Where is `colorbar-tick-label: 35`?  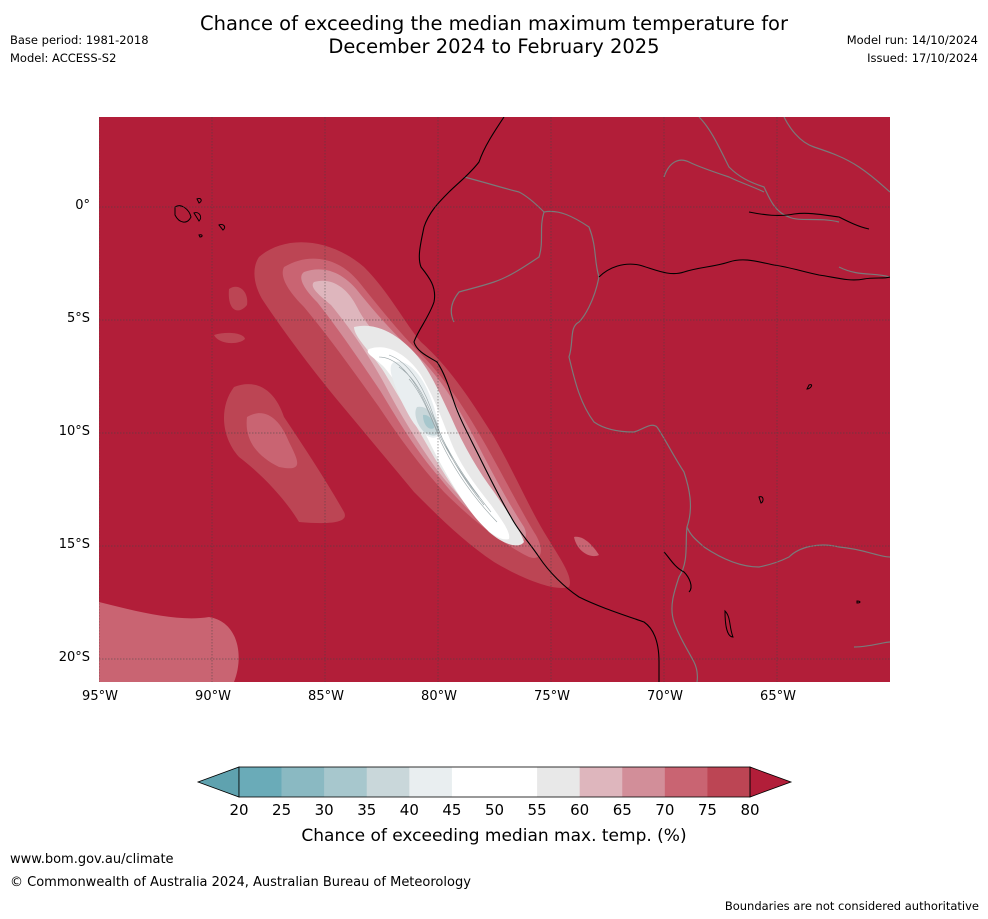
colorbar-tick-label: 35 is located at coordinates (367, 810).